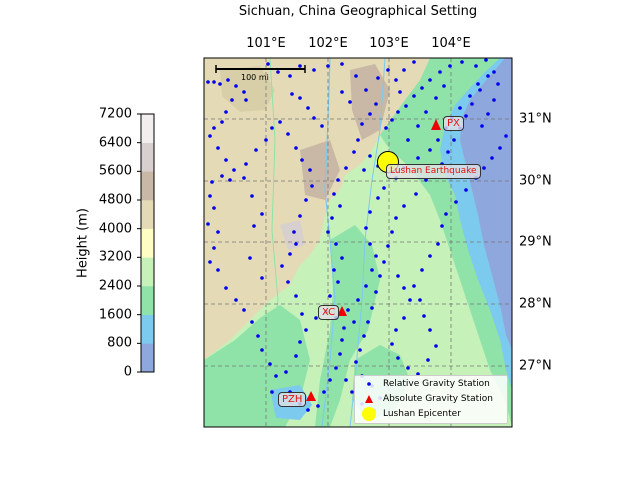 This screenshot has height=480, width=640. I want to click on scale-bar-label: 100 mi, so click(255, 77).